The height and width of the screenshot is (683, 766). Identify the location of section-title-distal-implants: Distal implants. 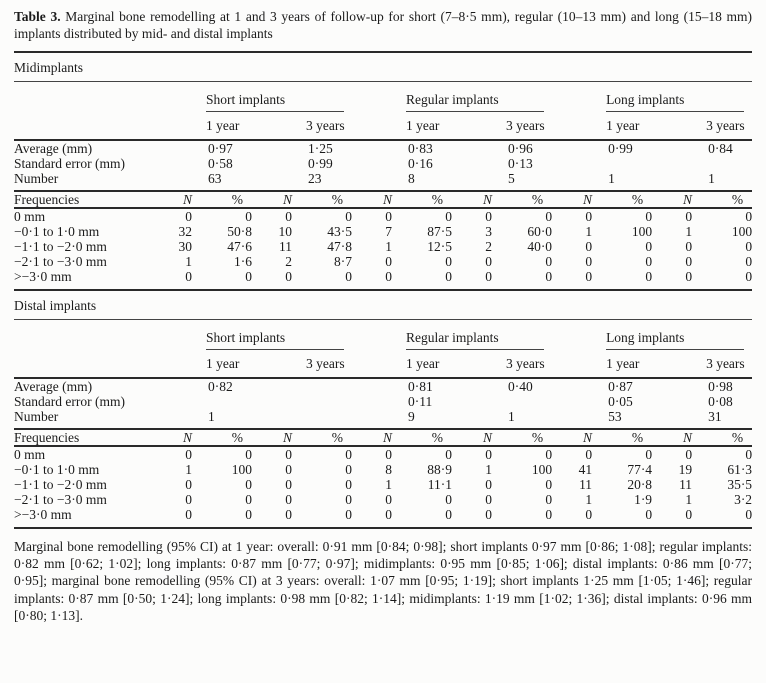
(383, 305).